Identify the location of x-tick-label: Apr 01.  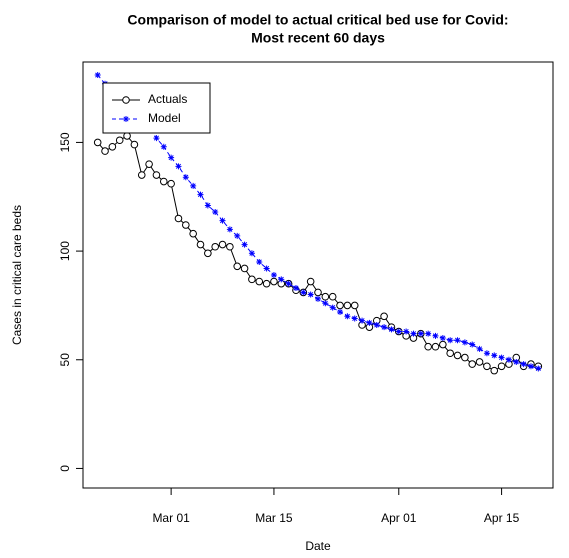
(399, 518).